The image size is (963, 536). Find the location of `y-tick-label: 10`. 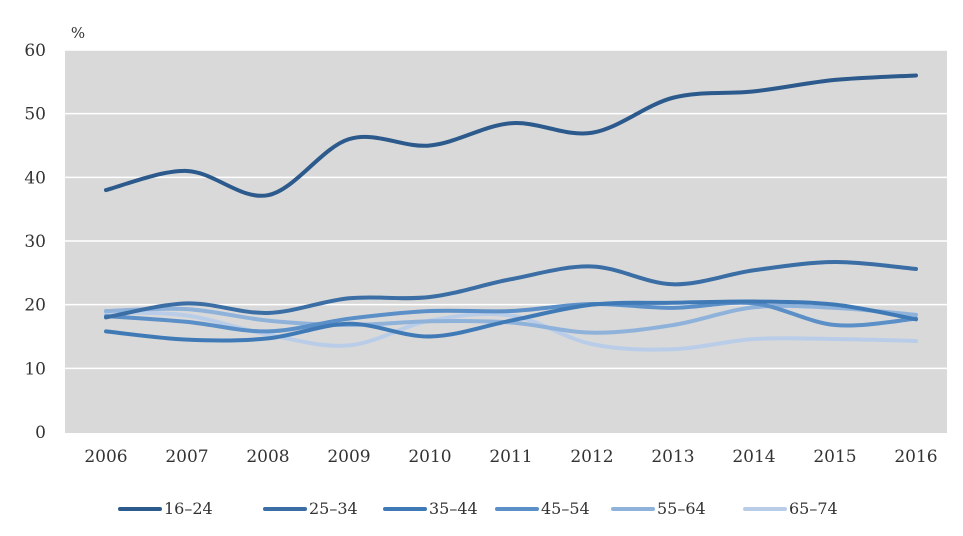

y-tick-label: 10 is located at coordinates (35, 369).